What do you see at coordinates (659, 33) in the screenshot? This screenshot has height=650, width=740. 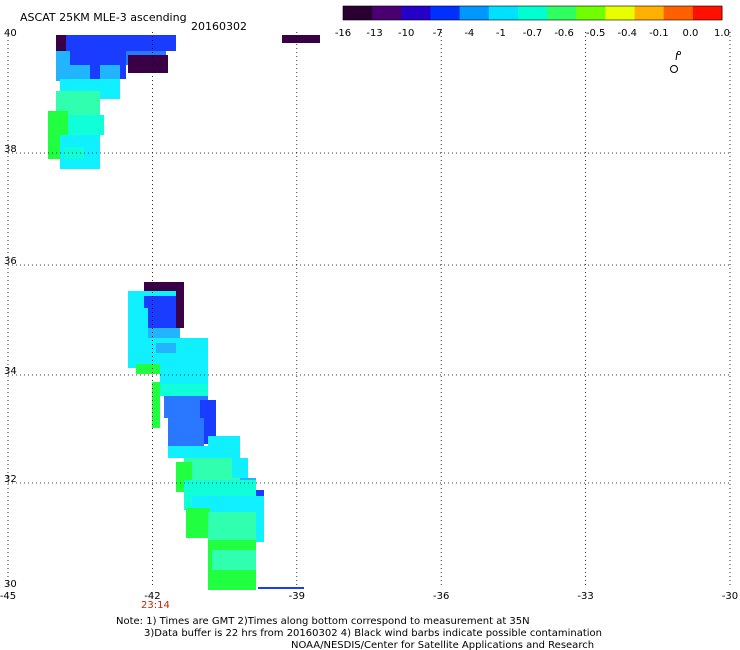 I see `colorbar-tick-label: -0.1` at bounding box center [659, 33].